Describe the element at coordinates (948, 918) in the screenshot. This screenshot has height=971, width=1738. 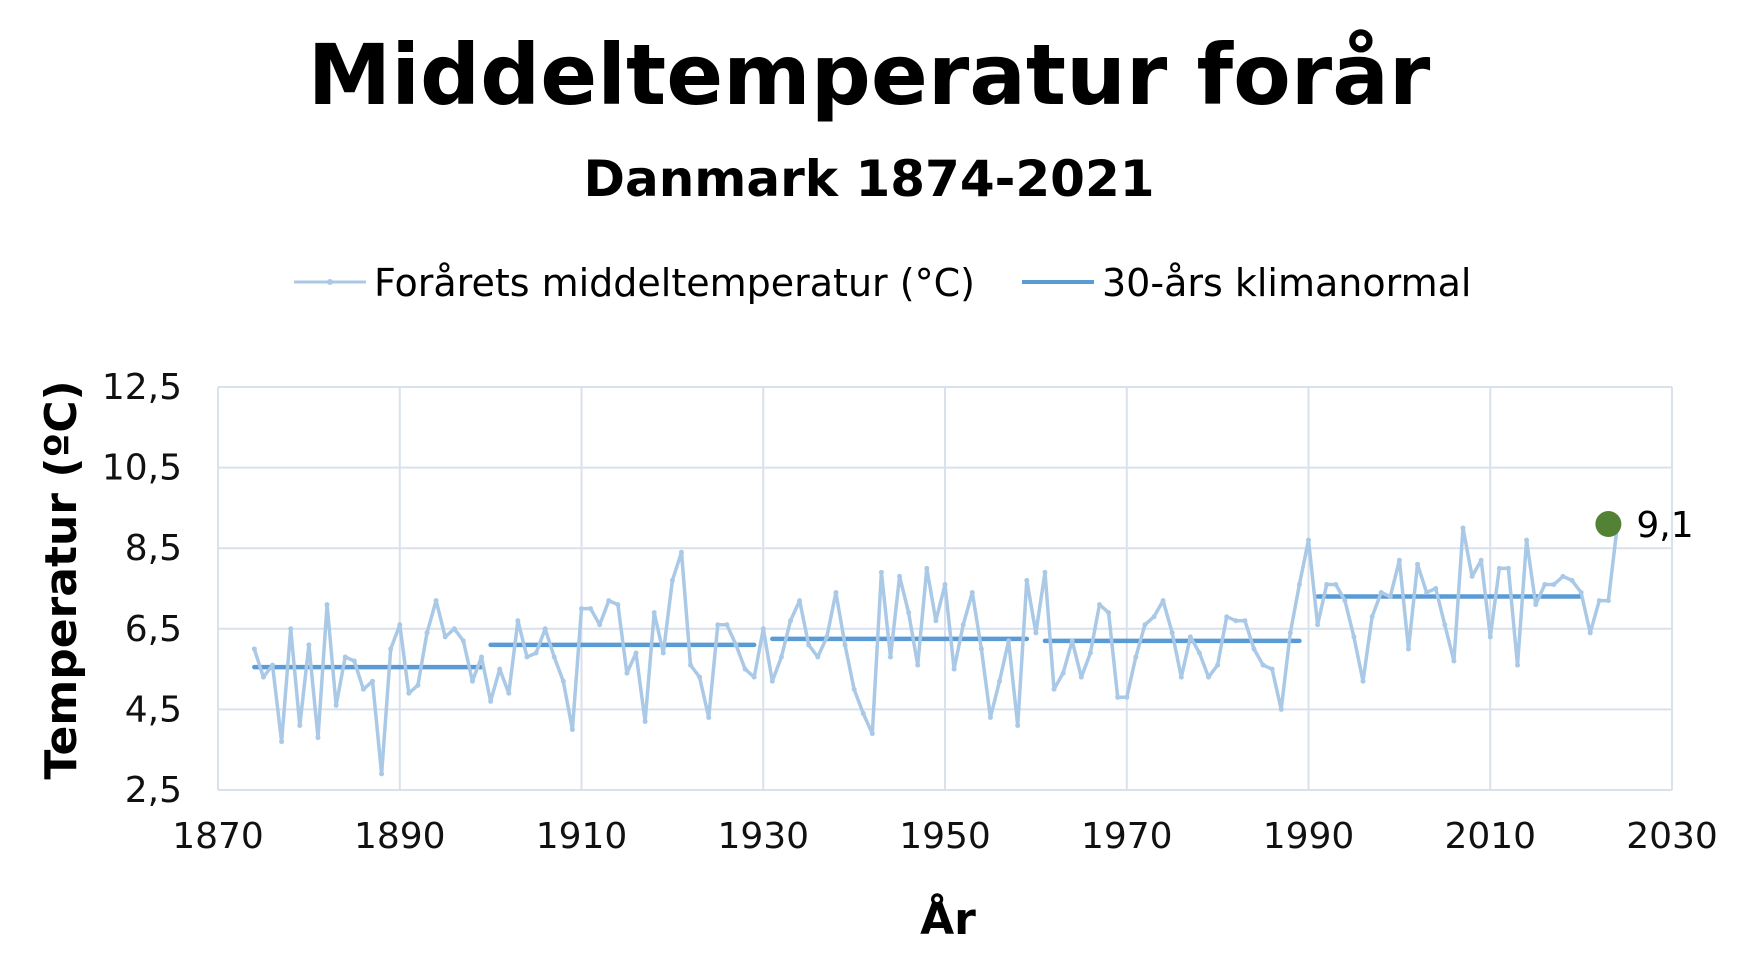
I see `x-axis-title: År` at that location.